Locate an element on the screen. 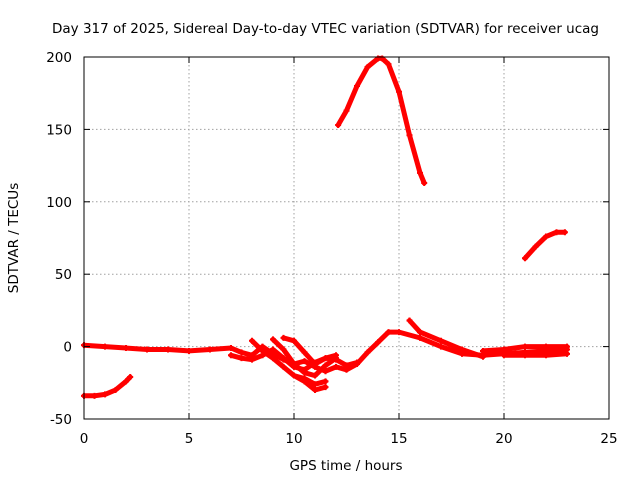 Image resolution: width=640 pixels, height=480 pixels. y-tick-label: 100 is located at coordinates (59, 203).